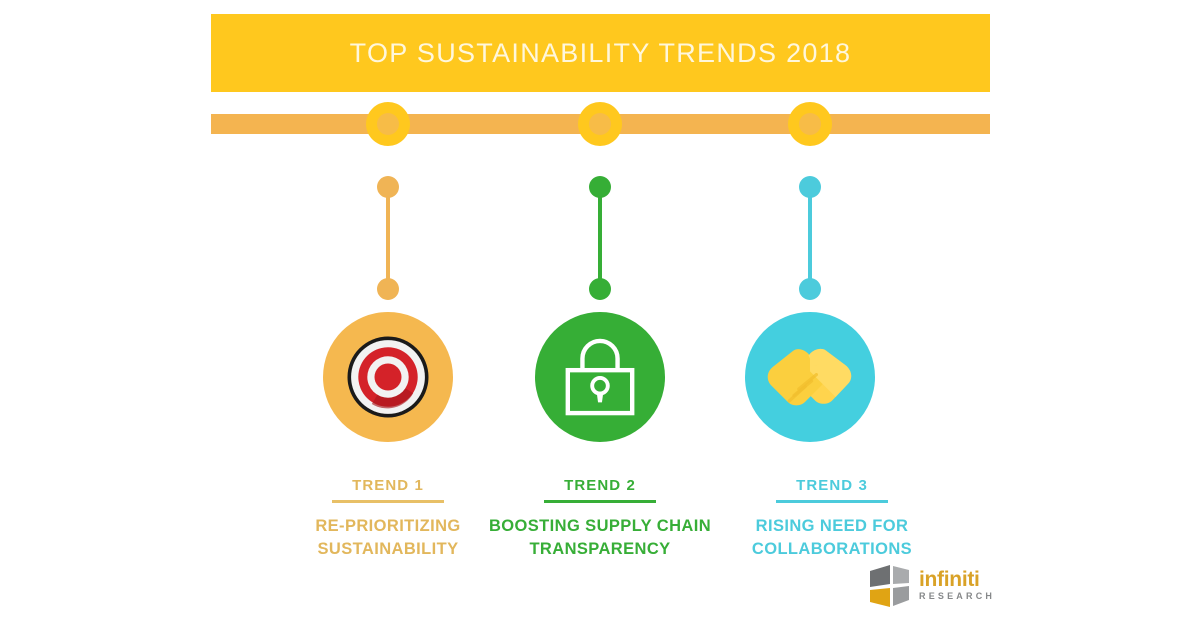  I want to click on page-title: TOP SUSTAINABILITY TRENDS 2018, so click(600, 52).